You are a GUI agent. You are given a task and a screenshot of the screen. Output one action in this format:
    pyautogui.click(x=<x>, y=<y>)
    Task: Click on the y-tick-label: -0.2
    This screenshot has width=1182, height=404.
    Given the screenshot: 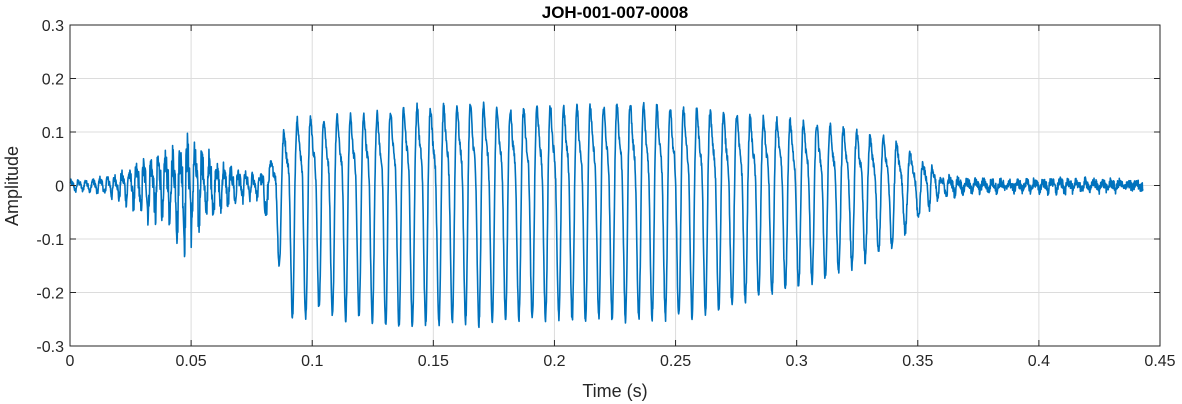 What is the action you would take?
    pyautogui.click(x=50, y=294)
    